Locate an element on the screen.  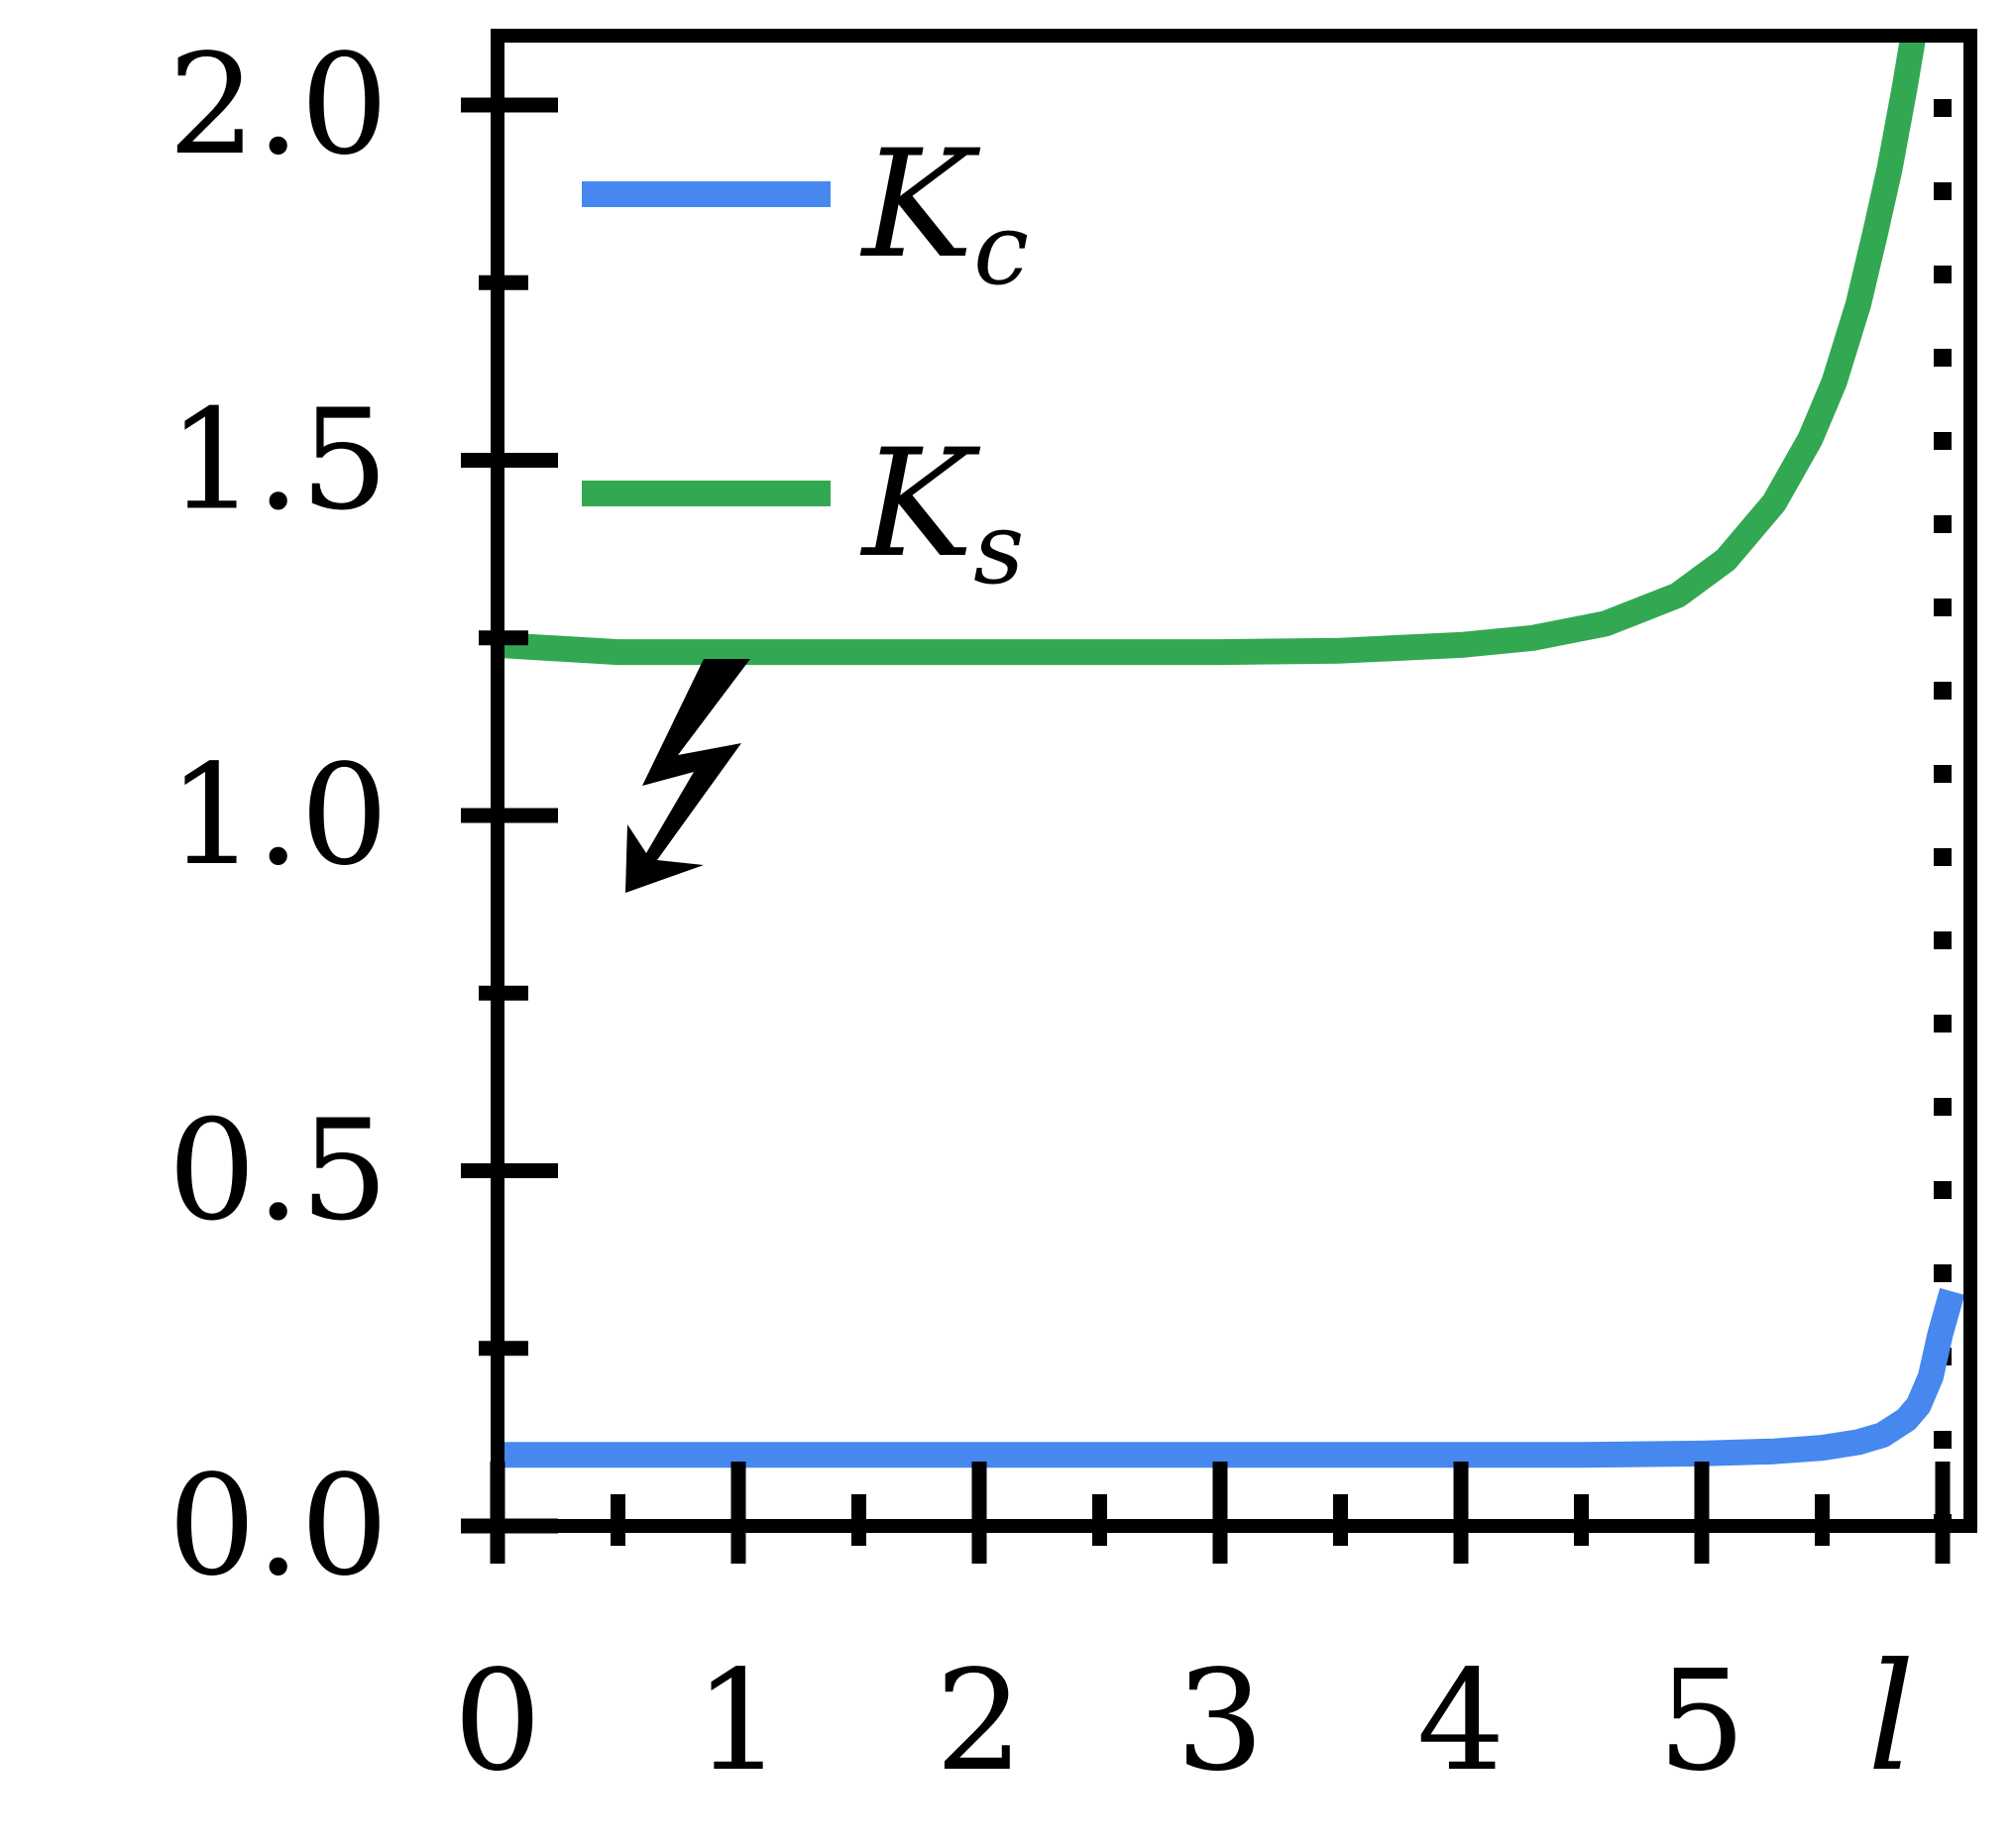
lightning-arrow-shape is located at coordinates (688, 776).